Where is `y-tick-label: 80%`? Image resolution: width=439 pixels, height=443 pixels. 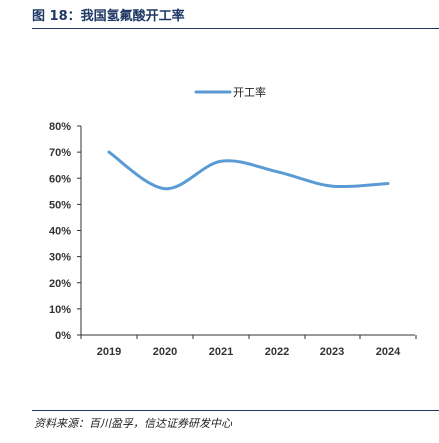
y-tick-label: 80% is located at coordinates (60, 127).